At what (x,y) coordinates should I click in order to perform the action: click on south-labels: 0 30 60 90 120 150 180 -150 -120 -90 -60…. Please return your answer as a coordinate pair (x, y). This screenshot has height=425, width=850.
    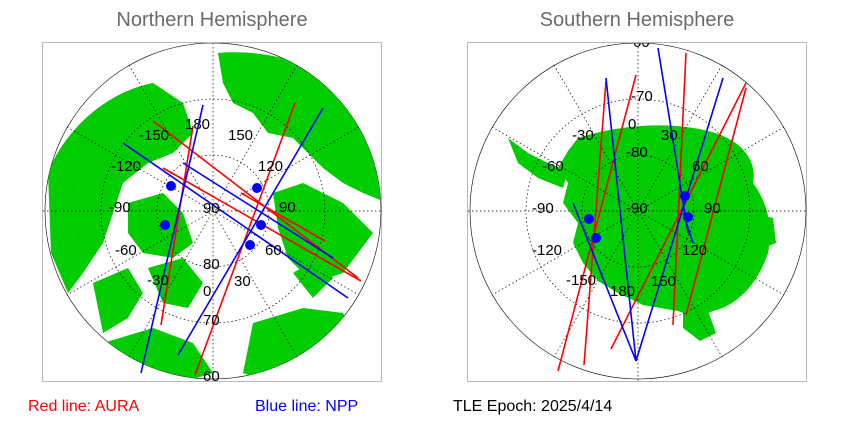
    Looking at the image, I should click on (626, 171).